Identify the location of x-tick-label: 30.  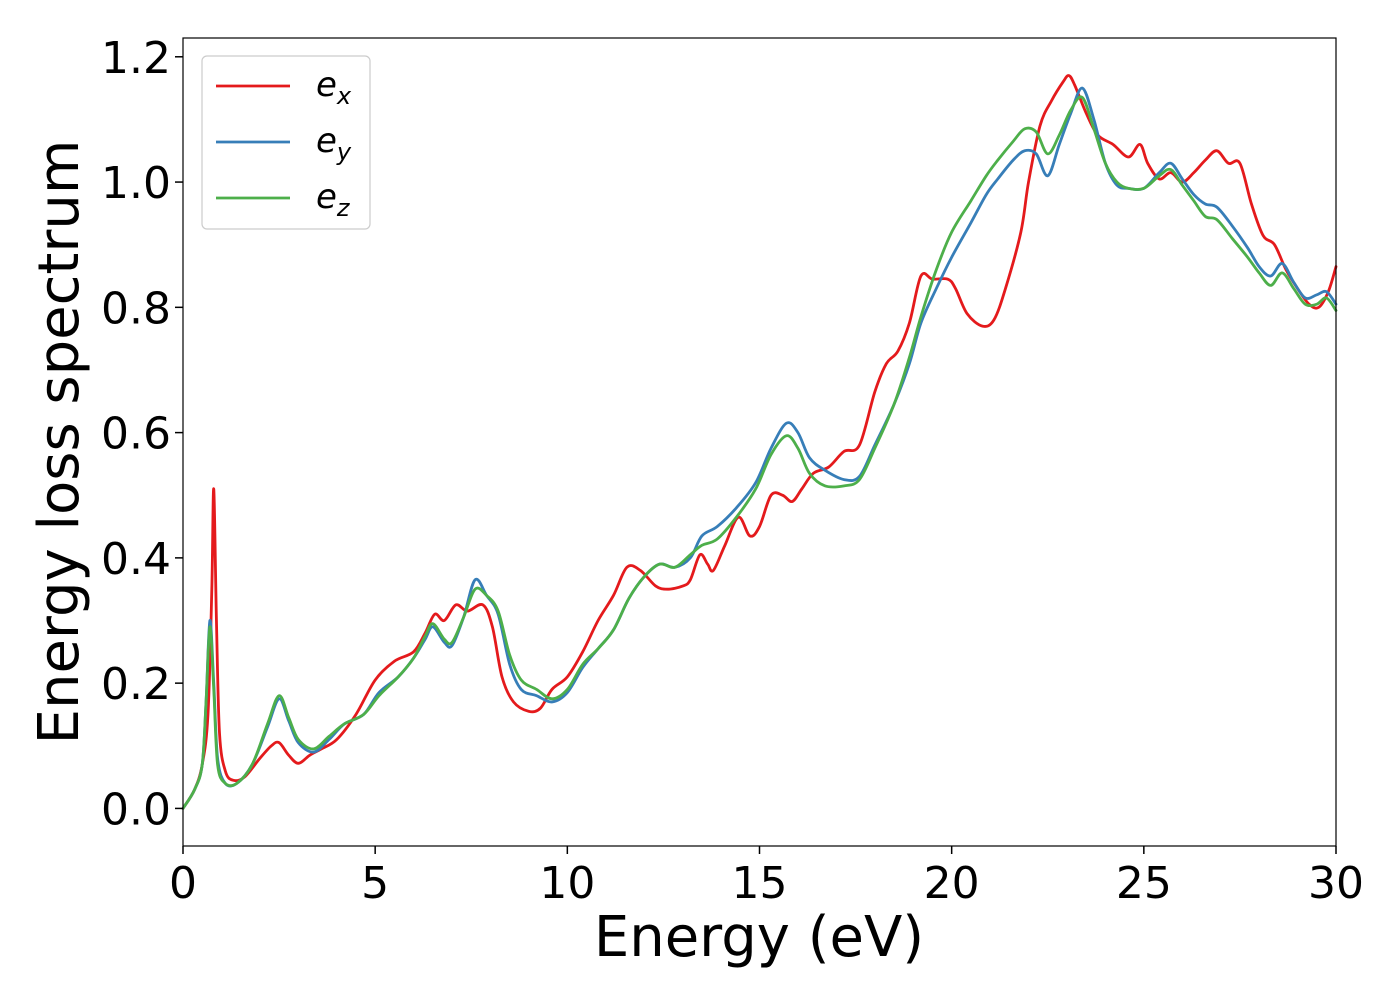
(1336, 883).